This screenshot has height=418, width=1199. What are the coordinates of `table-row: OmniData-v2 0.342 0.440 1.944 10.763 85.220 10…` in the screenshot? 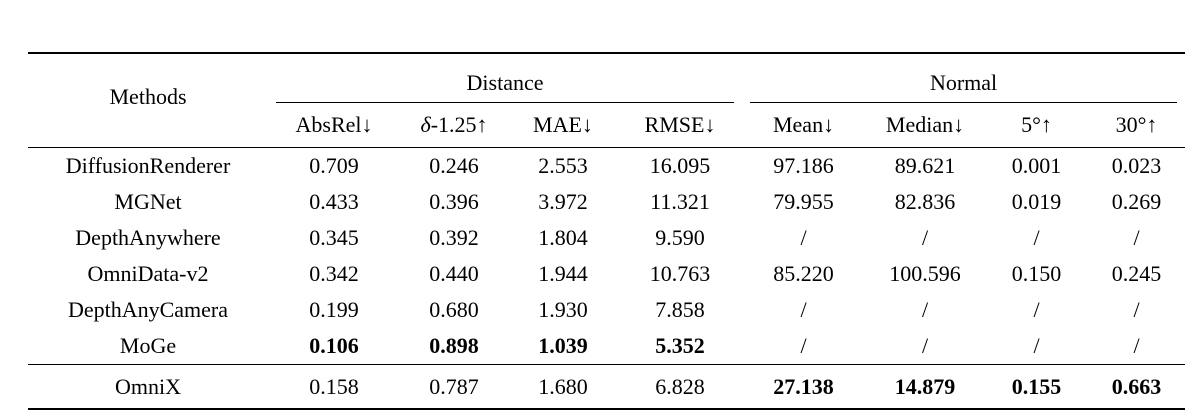 It's located at (606, 274).